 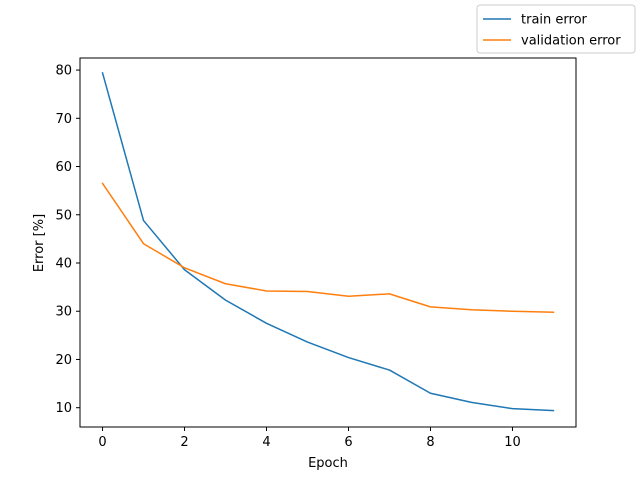 What do you see at coordinates (67, 240) in the screenshot?
I see `y-axis: 10 20 30 40 50 60 70 80` at bounding box center [67, 240].